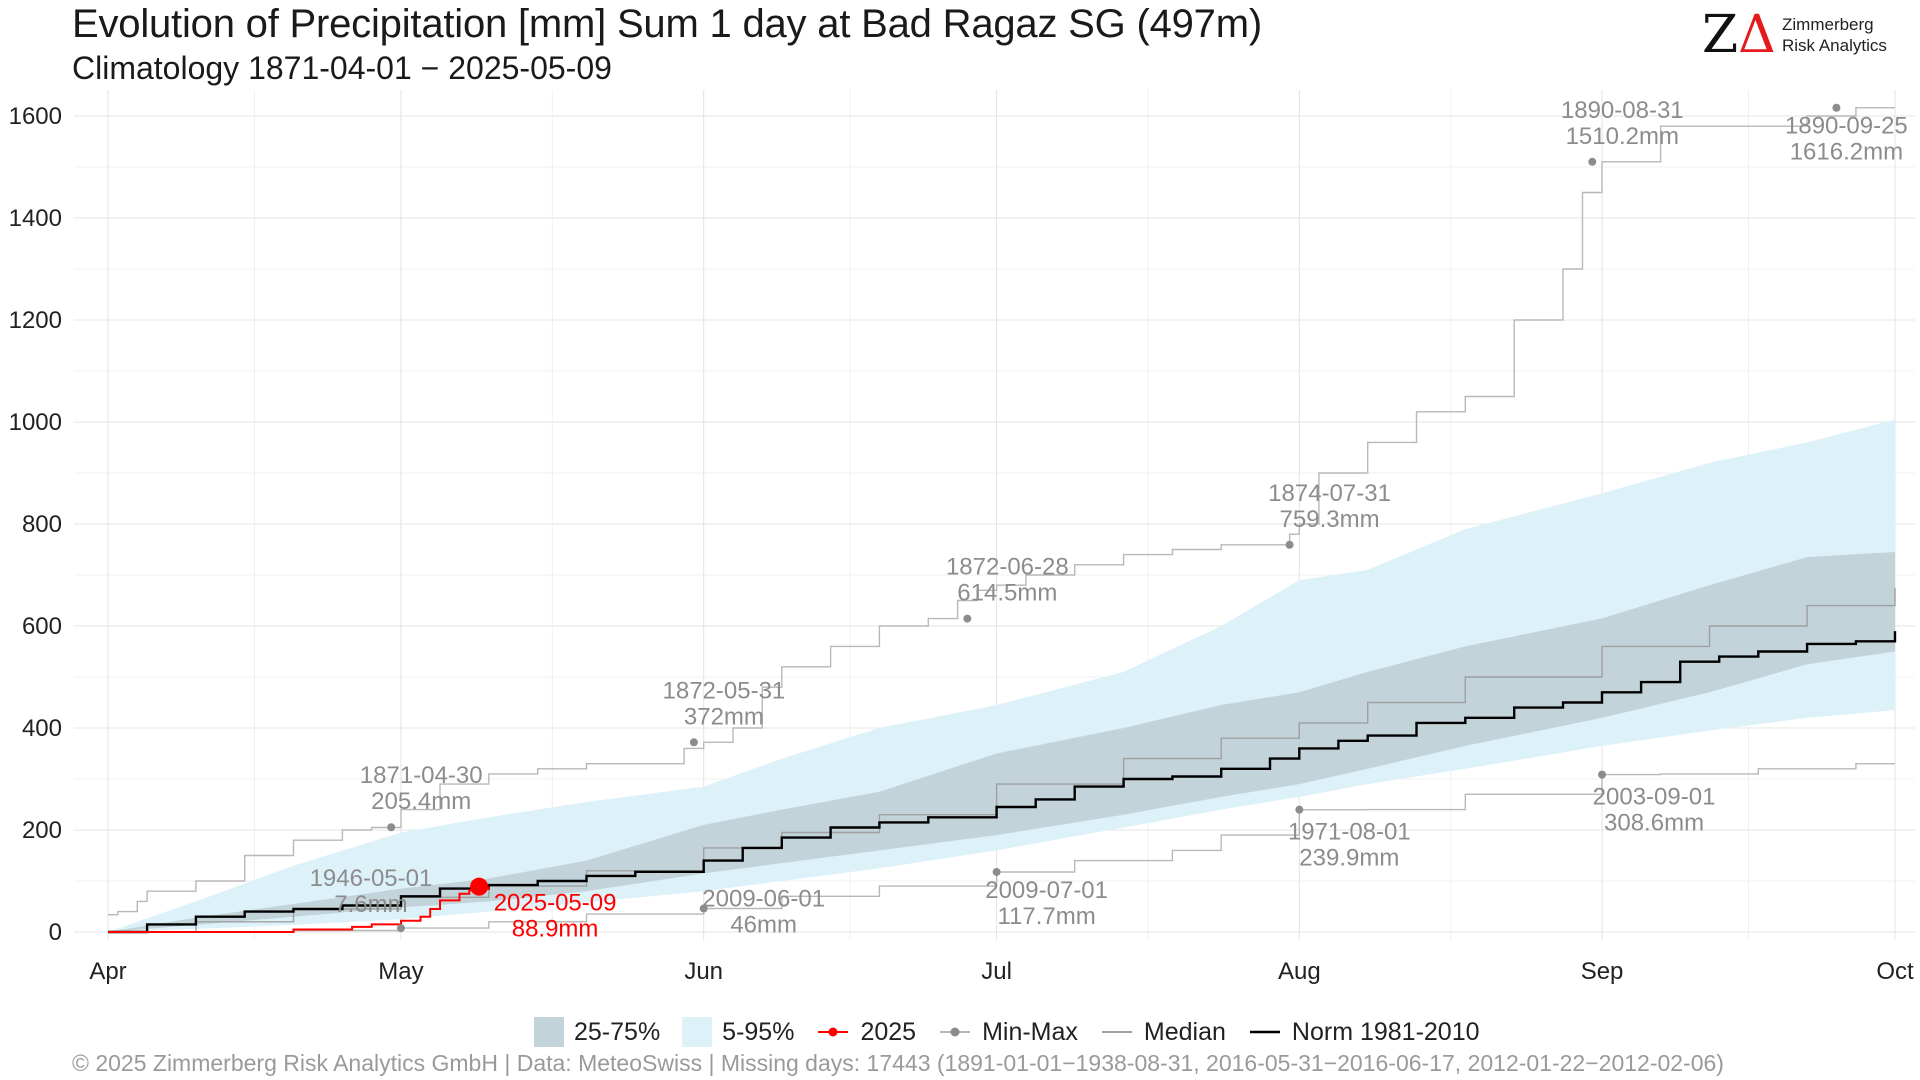  What do you see at coordinates (724, 716) in the screenshot?
I see `annotation-value-1872-05-31: 372mm` at bounding box center [724, 716].